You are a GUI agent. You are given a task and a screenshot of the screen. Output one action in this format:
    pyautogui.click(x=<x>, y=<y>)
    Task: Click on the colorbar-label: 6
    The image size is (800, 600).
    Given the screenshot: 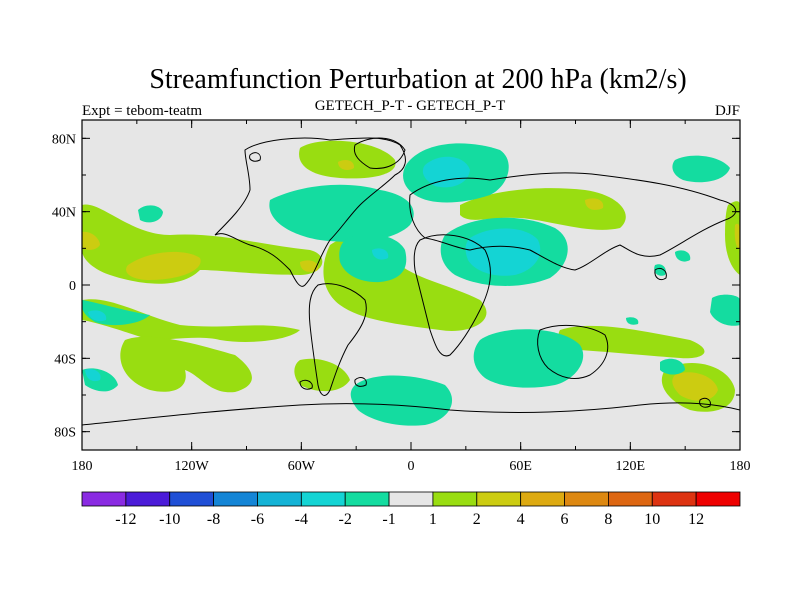 What is the action you would take?
    pyautogui.click(x=565, y=519)
    